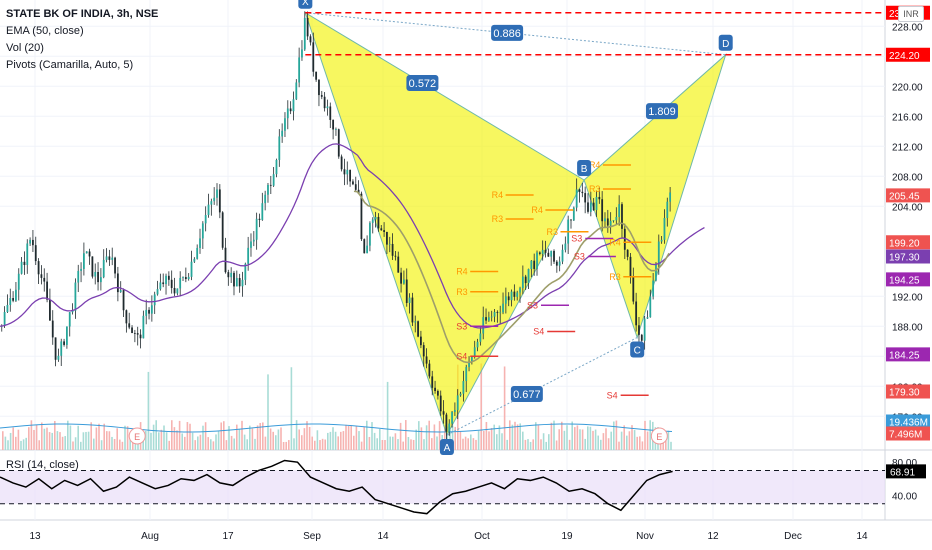  Describe the element at coordinates (645, 536) in the screenshot. I see `time-tick-label: Nov` at that location.